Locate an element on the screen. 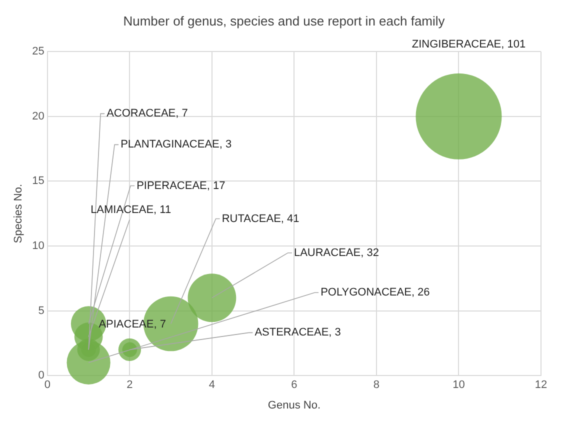 This screenshot has height=422, width=584. data-label: PLANTAGINACEAE, 3 is located at coordinates (176, 144).